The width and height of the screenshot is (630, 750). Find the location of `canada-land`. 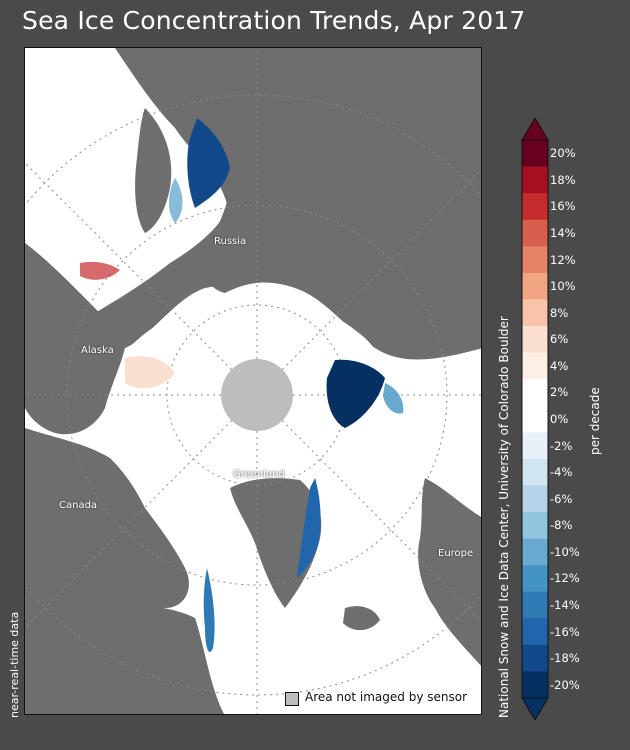

canada-land is located at coordinates (107, 543).